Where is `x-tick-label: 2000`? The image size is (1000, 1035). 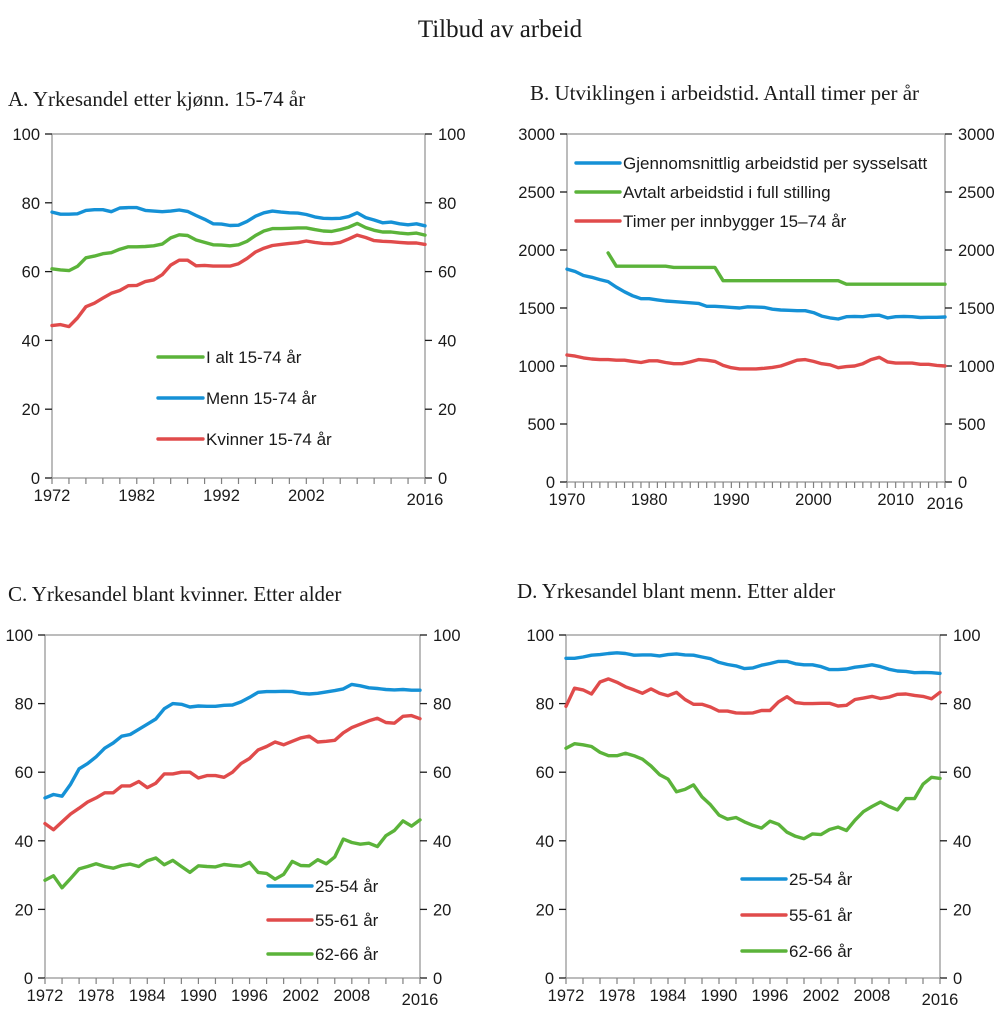
x-tick-label: 2000 is located at coordinates (813, 500).